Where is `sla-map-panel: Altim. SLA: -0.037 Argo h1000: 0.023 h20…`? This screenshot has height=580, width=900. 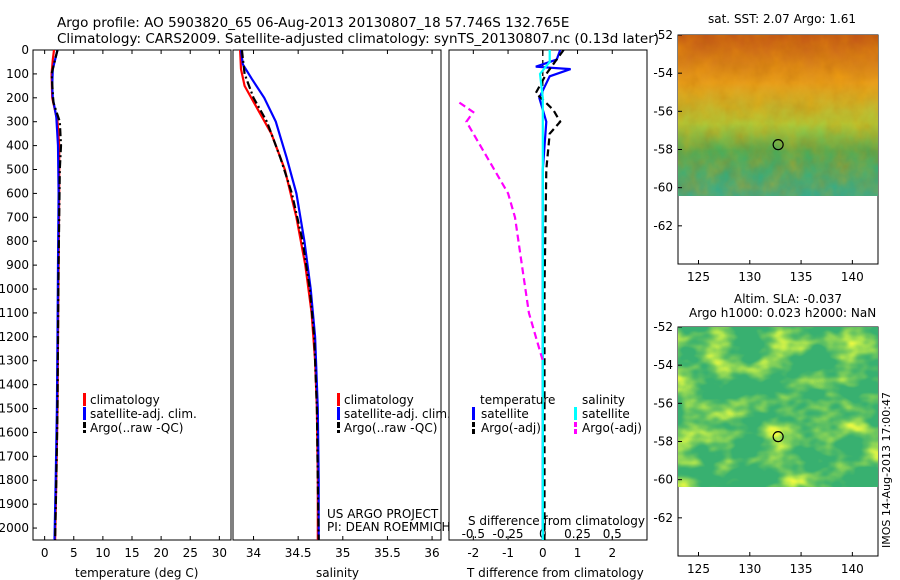 sla-map-panel: Altim. SLA: -0.037 Argo h1000: 0.023 h20… is located at coordinates (766, 434).